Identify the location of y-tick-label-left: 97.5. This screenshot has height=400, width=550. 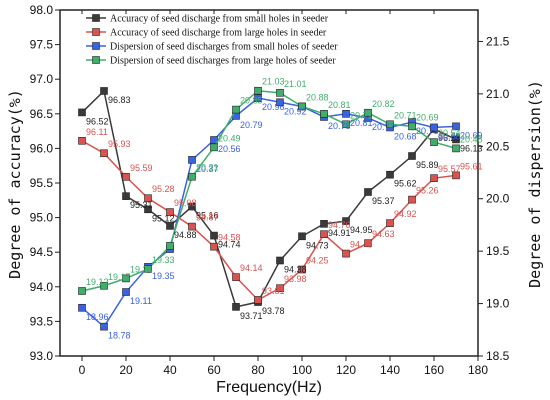
(42, 45).